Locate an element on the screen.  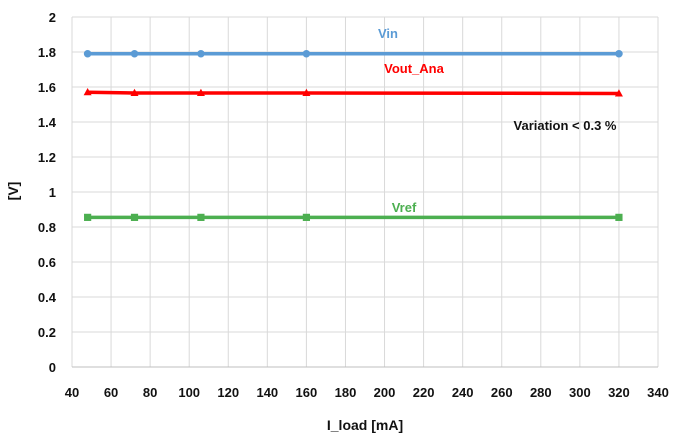
y-tick-label: 1 is located at coordinates (52, 192).